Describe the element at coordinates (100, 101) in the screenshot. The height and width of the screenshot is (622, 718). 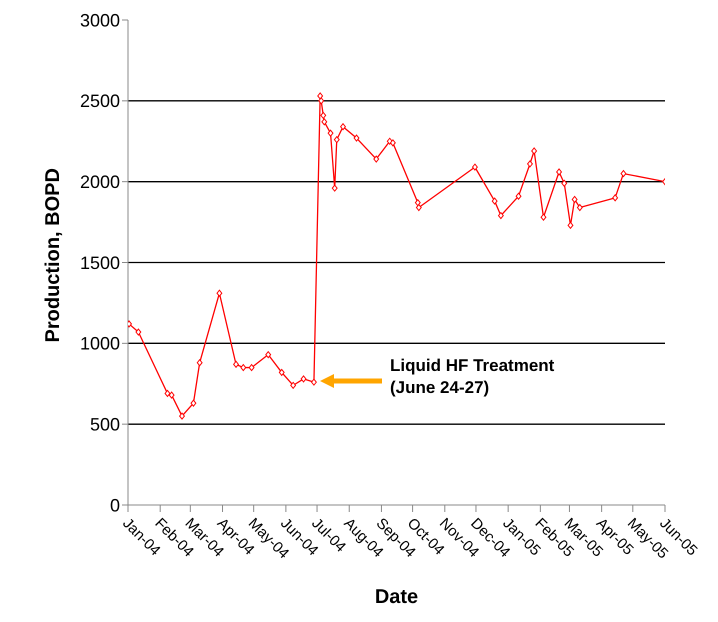
I see `y-tick-label: 2500` at that location.